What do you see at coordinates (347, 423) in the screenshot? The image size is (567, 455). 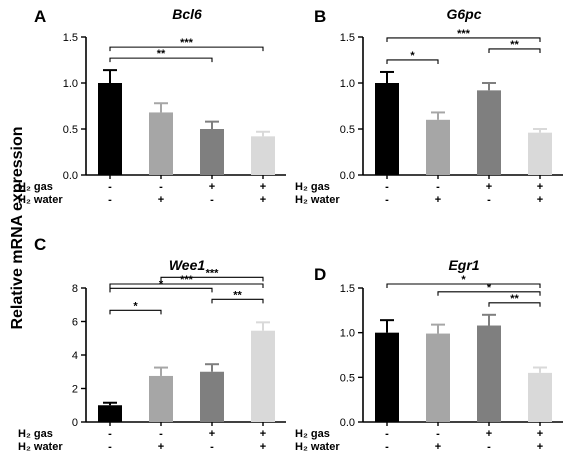 I see `panel-d-y-tick-label: 0.0` at bounding box center [347, 423].